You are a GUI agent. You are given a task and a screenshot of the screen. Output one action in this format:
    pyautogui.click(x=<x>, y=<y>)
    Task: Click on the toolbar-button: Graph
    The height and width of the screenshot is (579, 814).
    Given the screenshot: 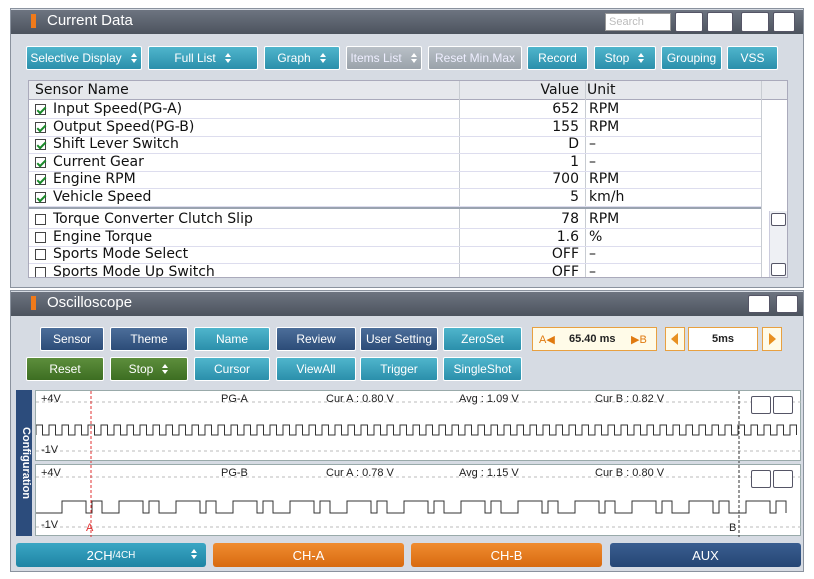 What is the action you would take?
    pyautogui.click(x=302, y=58)
    